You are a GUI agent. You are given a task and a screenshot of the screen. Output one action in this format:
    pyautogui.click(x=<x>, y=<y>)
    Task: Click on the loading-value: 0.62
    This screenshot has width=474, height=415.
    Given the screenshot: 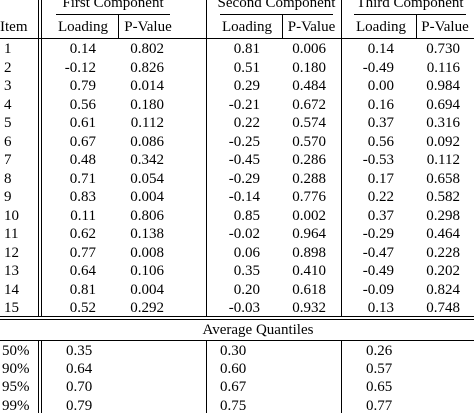 What is the action you would take?
    pyautogui.click(x=82, y=234)
    